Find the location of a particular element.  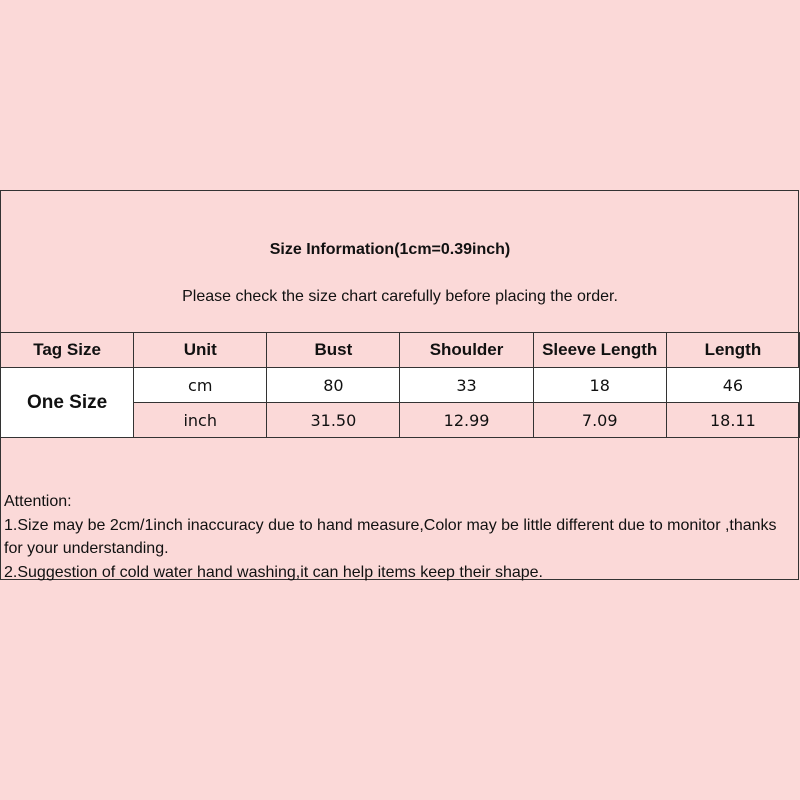

header-bust: Bust is located at coordinates (333, 350).